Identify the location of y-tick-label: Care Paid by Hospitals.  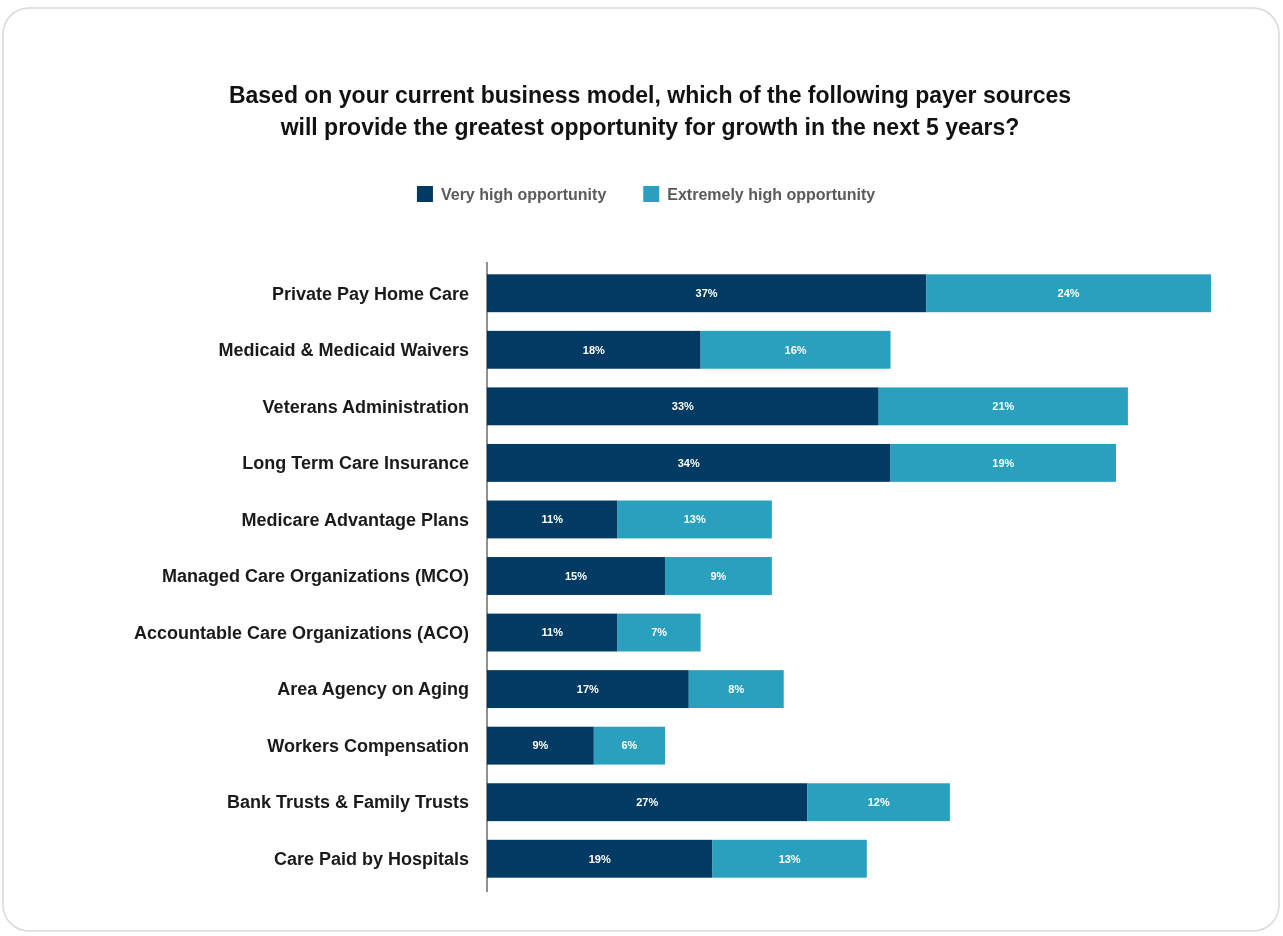
(371, 859).